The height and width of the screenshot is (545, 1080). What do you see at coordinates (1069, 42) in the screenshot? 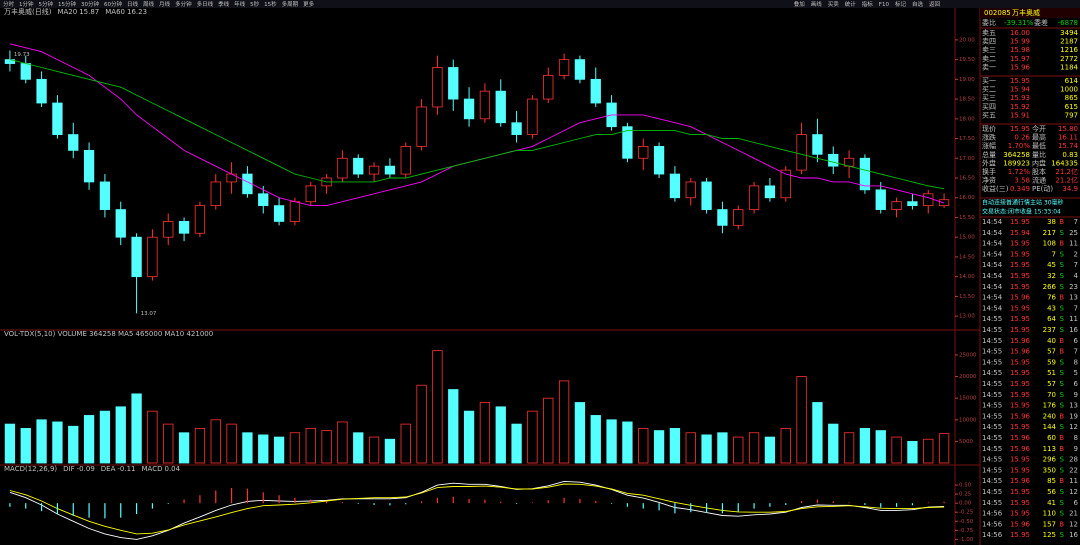
I see `ask-level: 2187` at bounding box center [1069, 42].